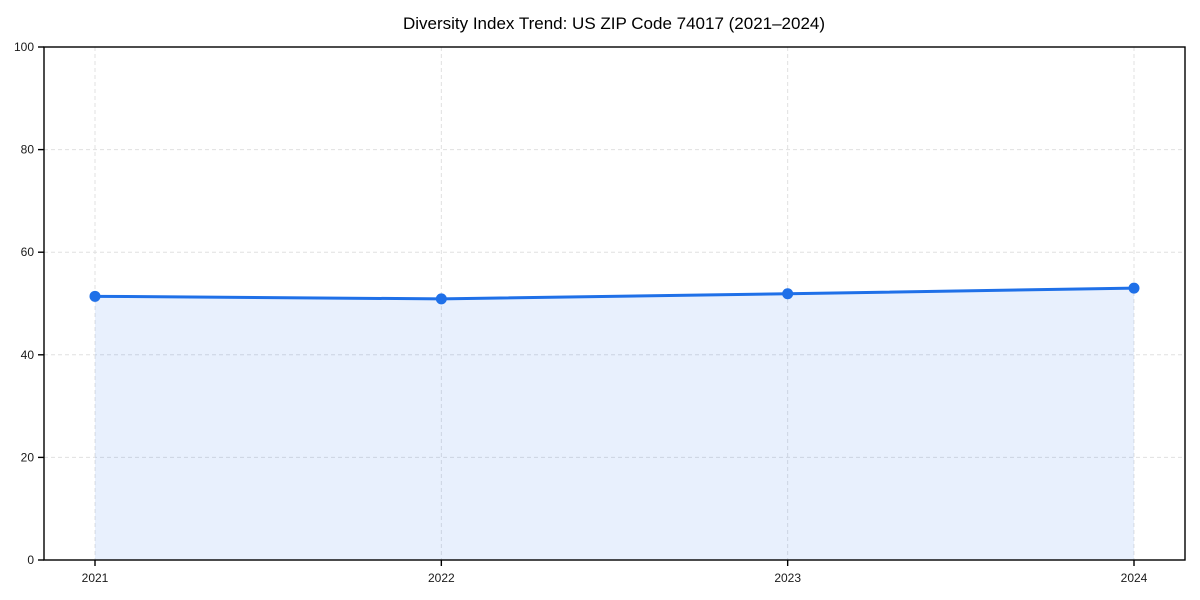 The image size is (1200, 600). Describe the element at coordinates (30, 560) in the screenshot. I see `y-tick-label-0: 0` at that location.